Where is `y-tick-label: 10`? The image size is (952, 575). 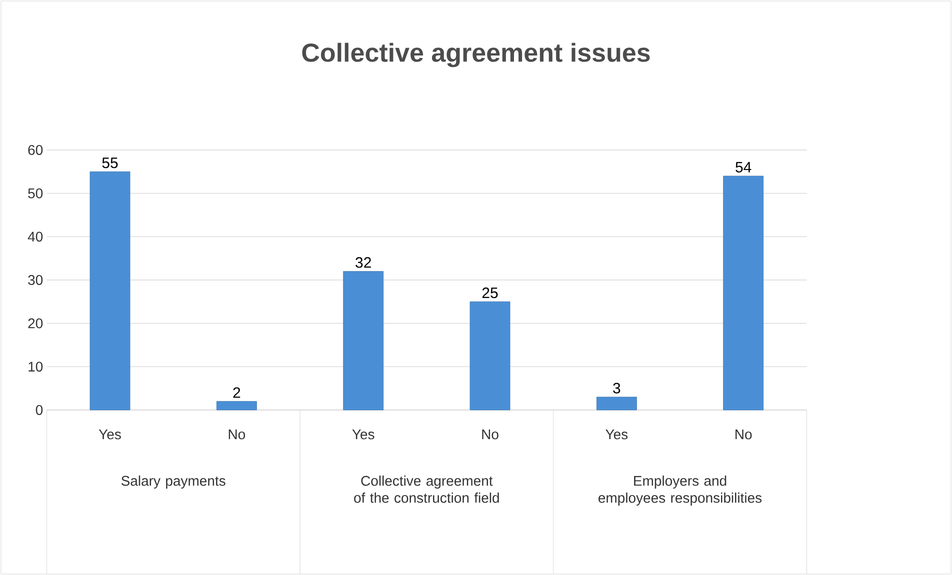 y-tick-label: 10 is located at coordinates (35, 367).